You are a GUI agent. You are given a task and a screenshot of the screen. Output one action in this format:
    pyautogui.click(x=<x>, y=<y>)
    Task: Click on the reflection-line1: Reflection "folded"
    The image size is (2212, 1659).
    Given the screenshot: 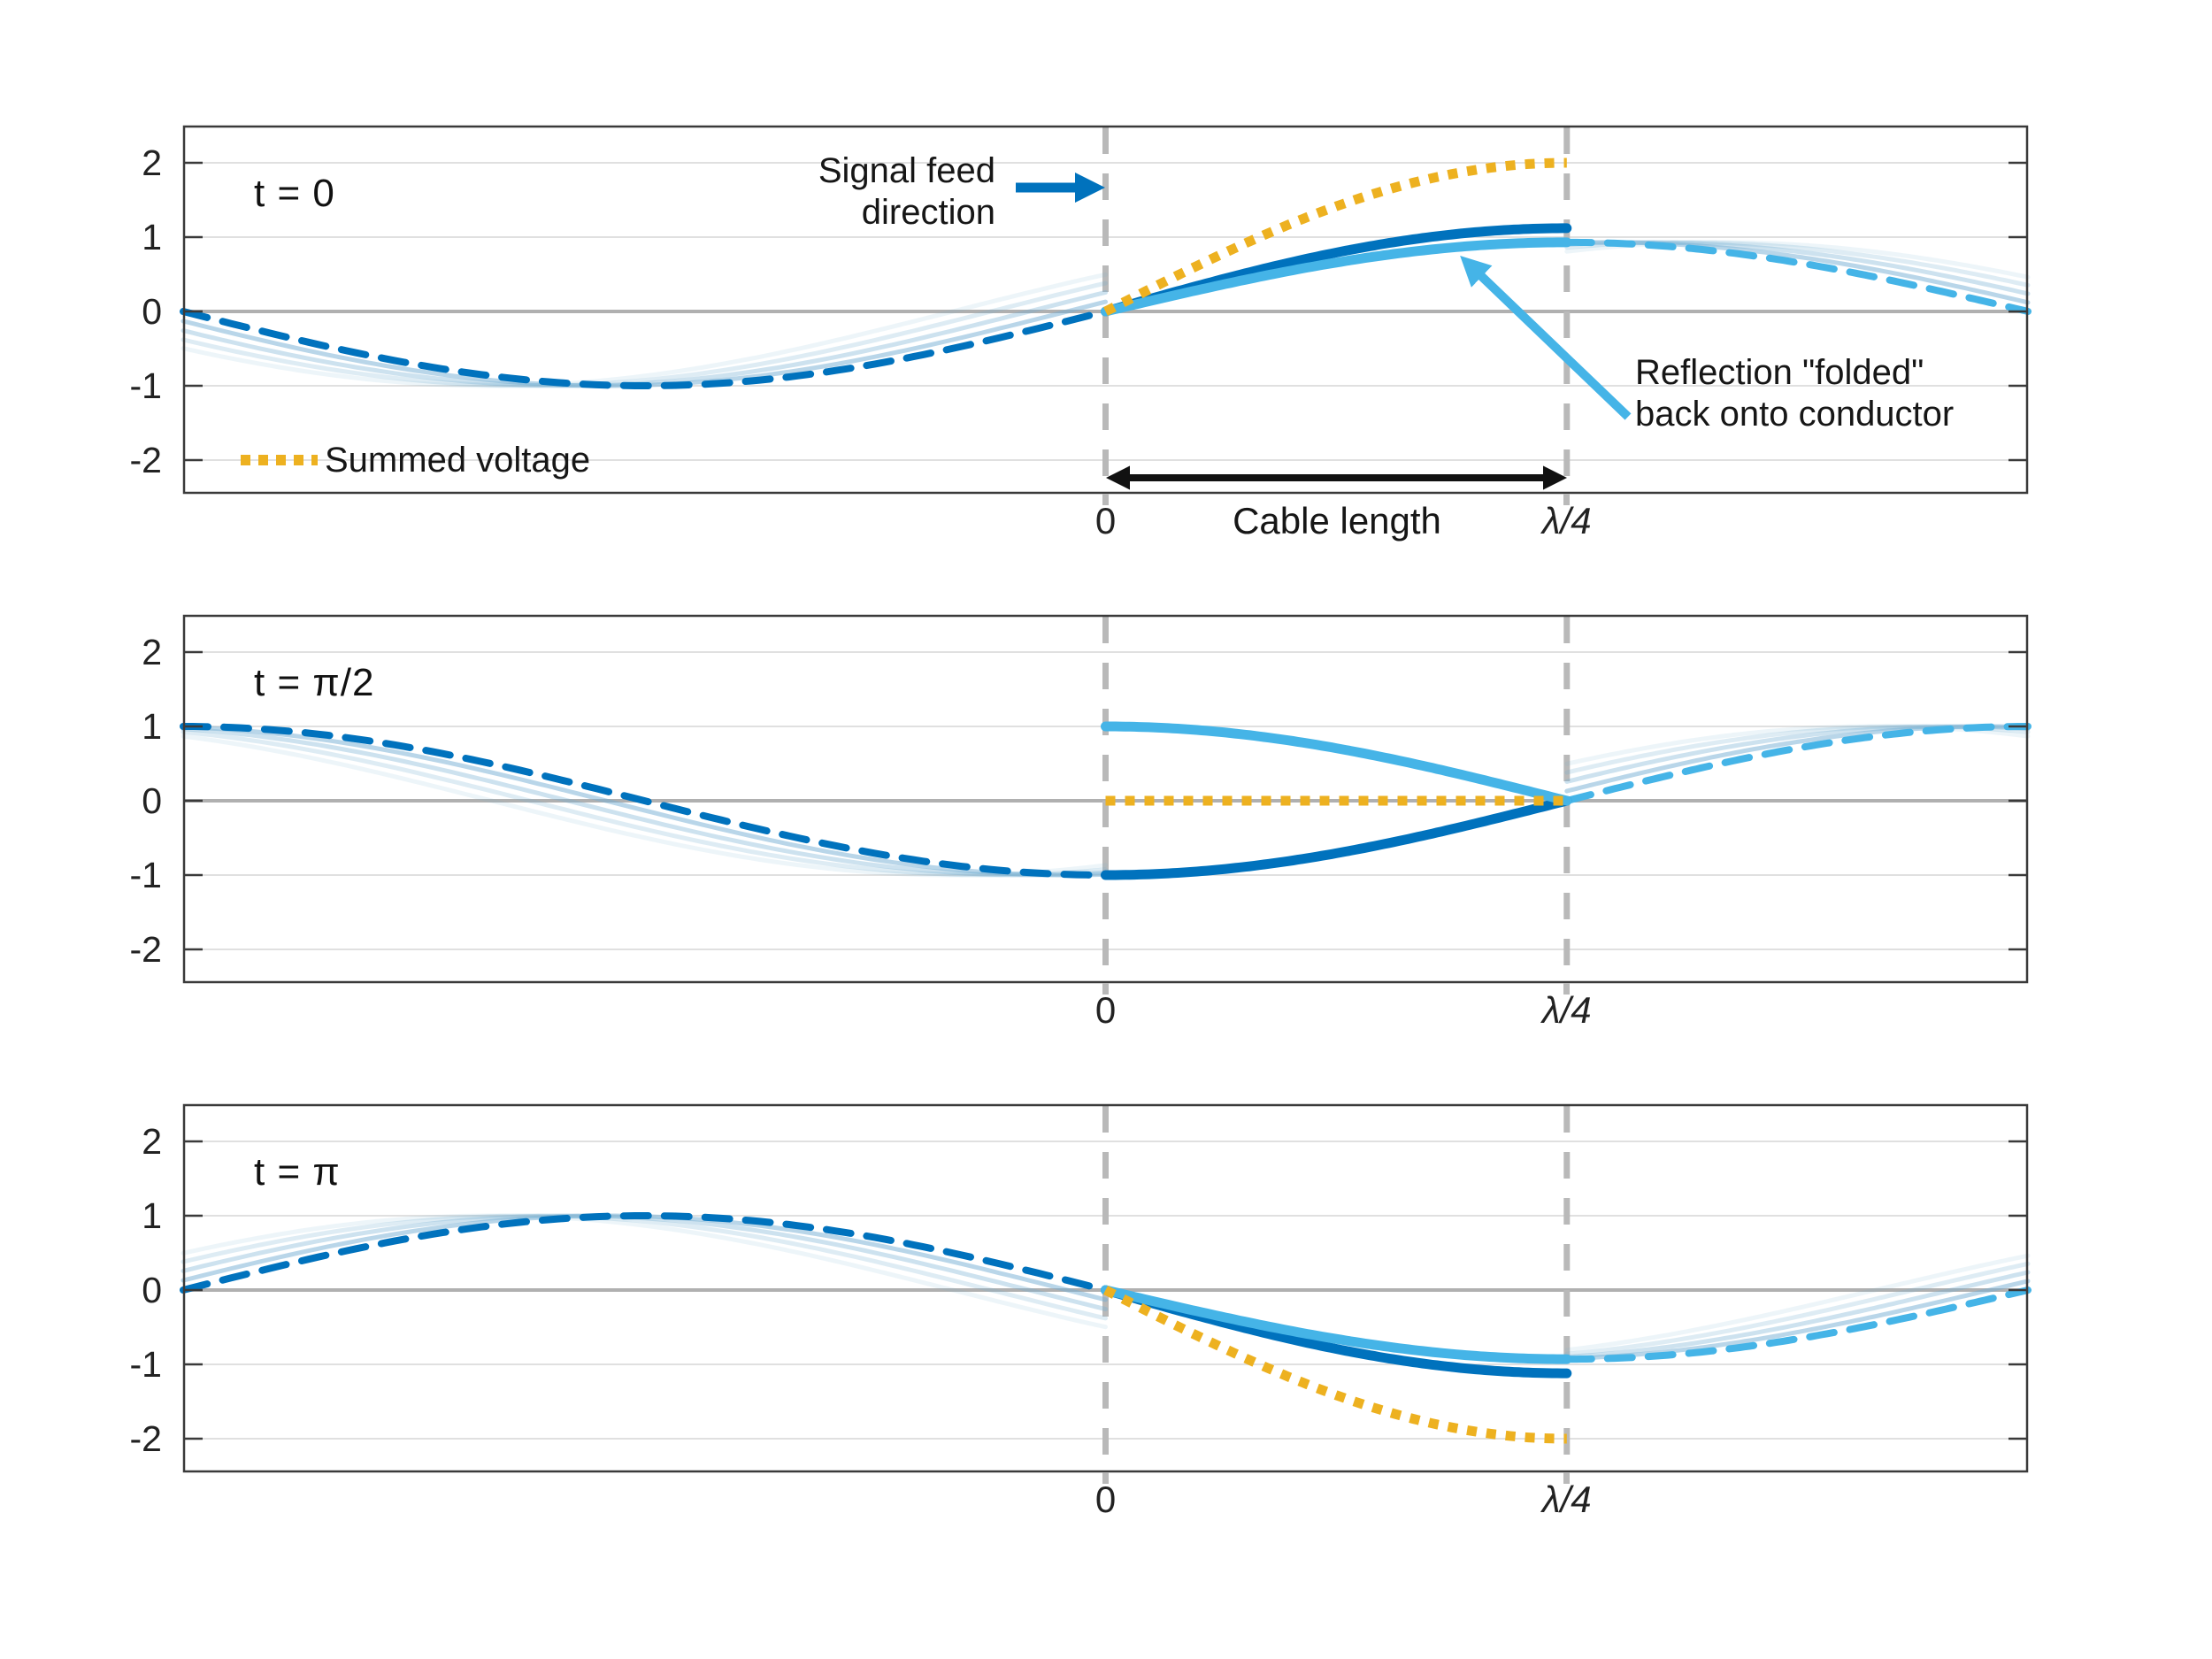 What is the action you would take?
    pyautogui.click(x=1780, y=373)
    